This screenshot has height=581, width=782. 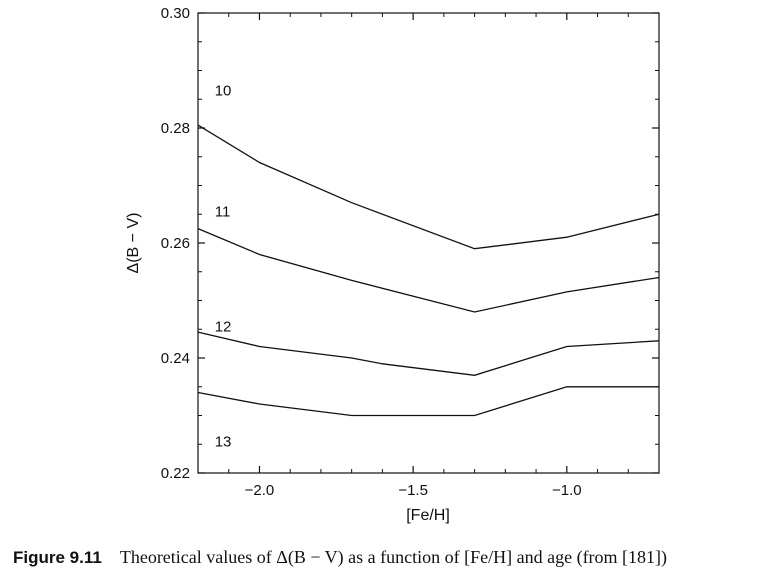 What do you see at coordinates (260, 490) in the screenshot?
I see `x-tick-label: −2.0` at bounding box center [260, 490].